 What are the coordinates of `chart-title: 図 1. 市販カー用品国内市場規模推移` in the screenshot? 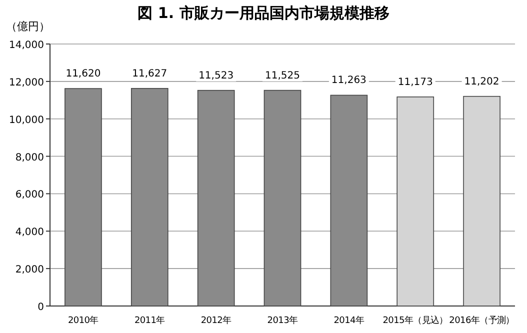 It's located at (264, 13).